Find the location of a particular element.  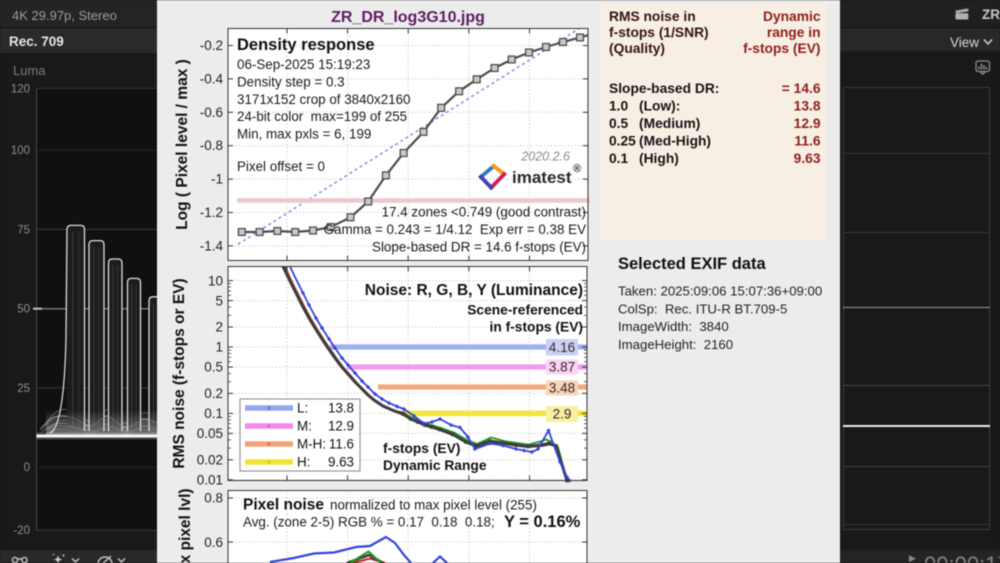

svg-text: 100 is located at coordinates (20, 151).